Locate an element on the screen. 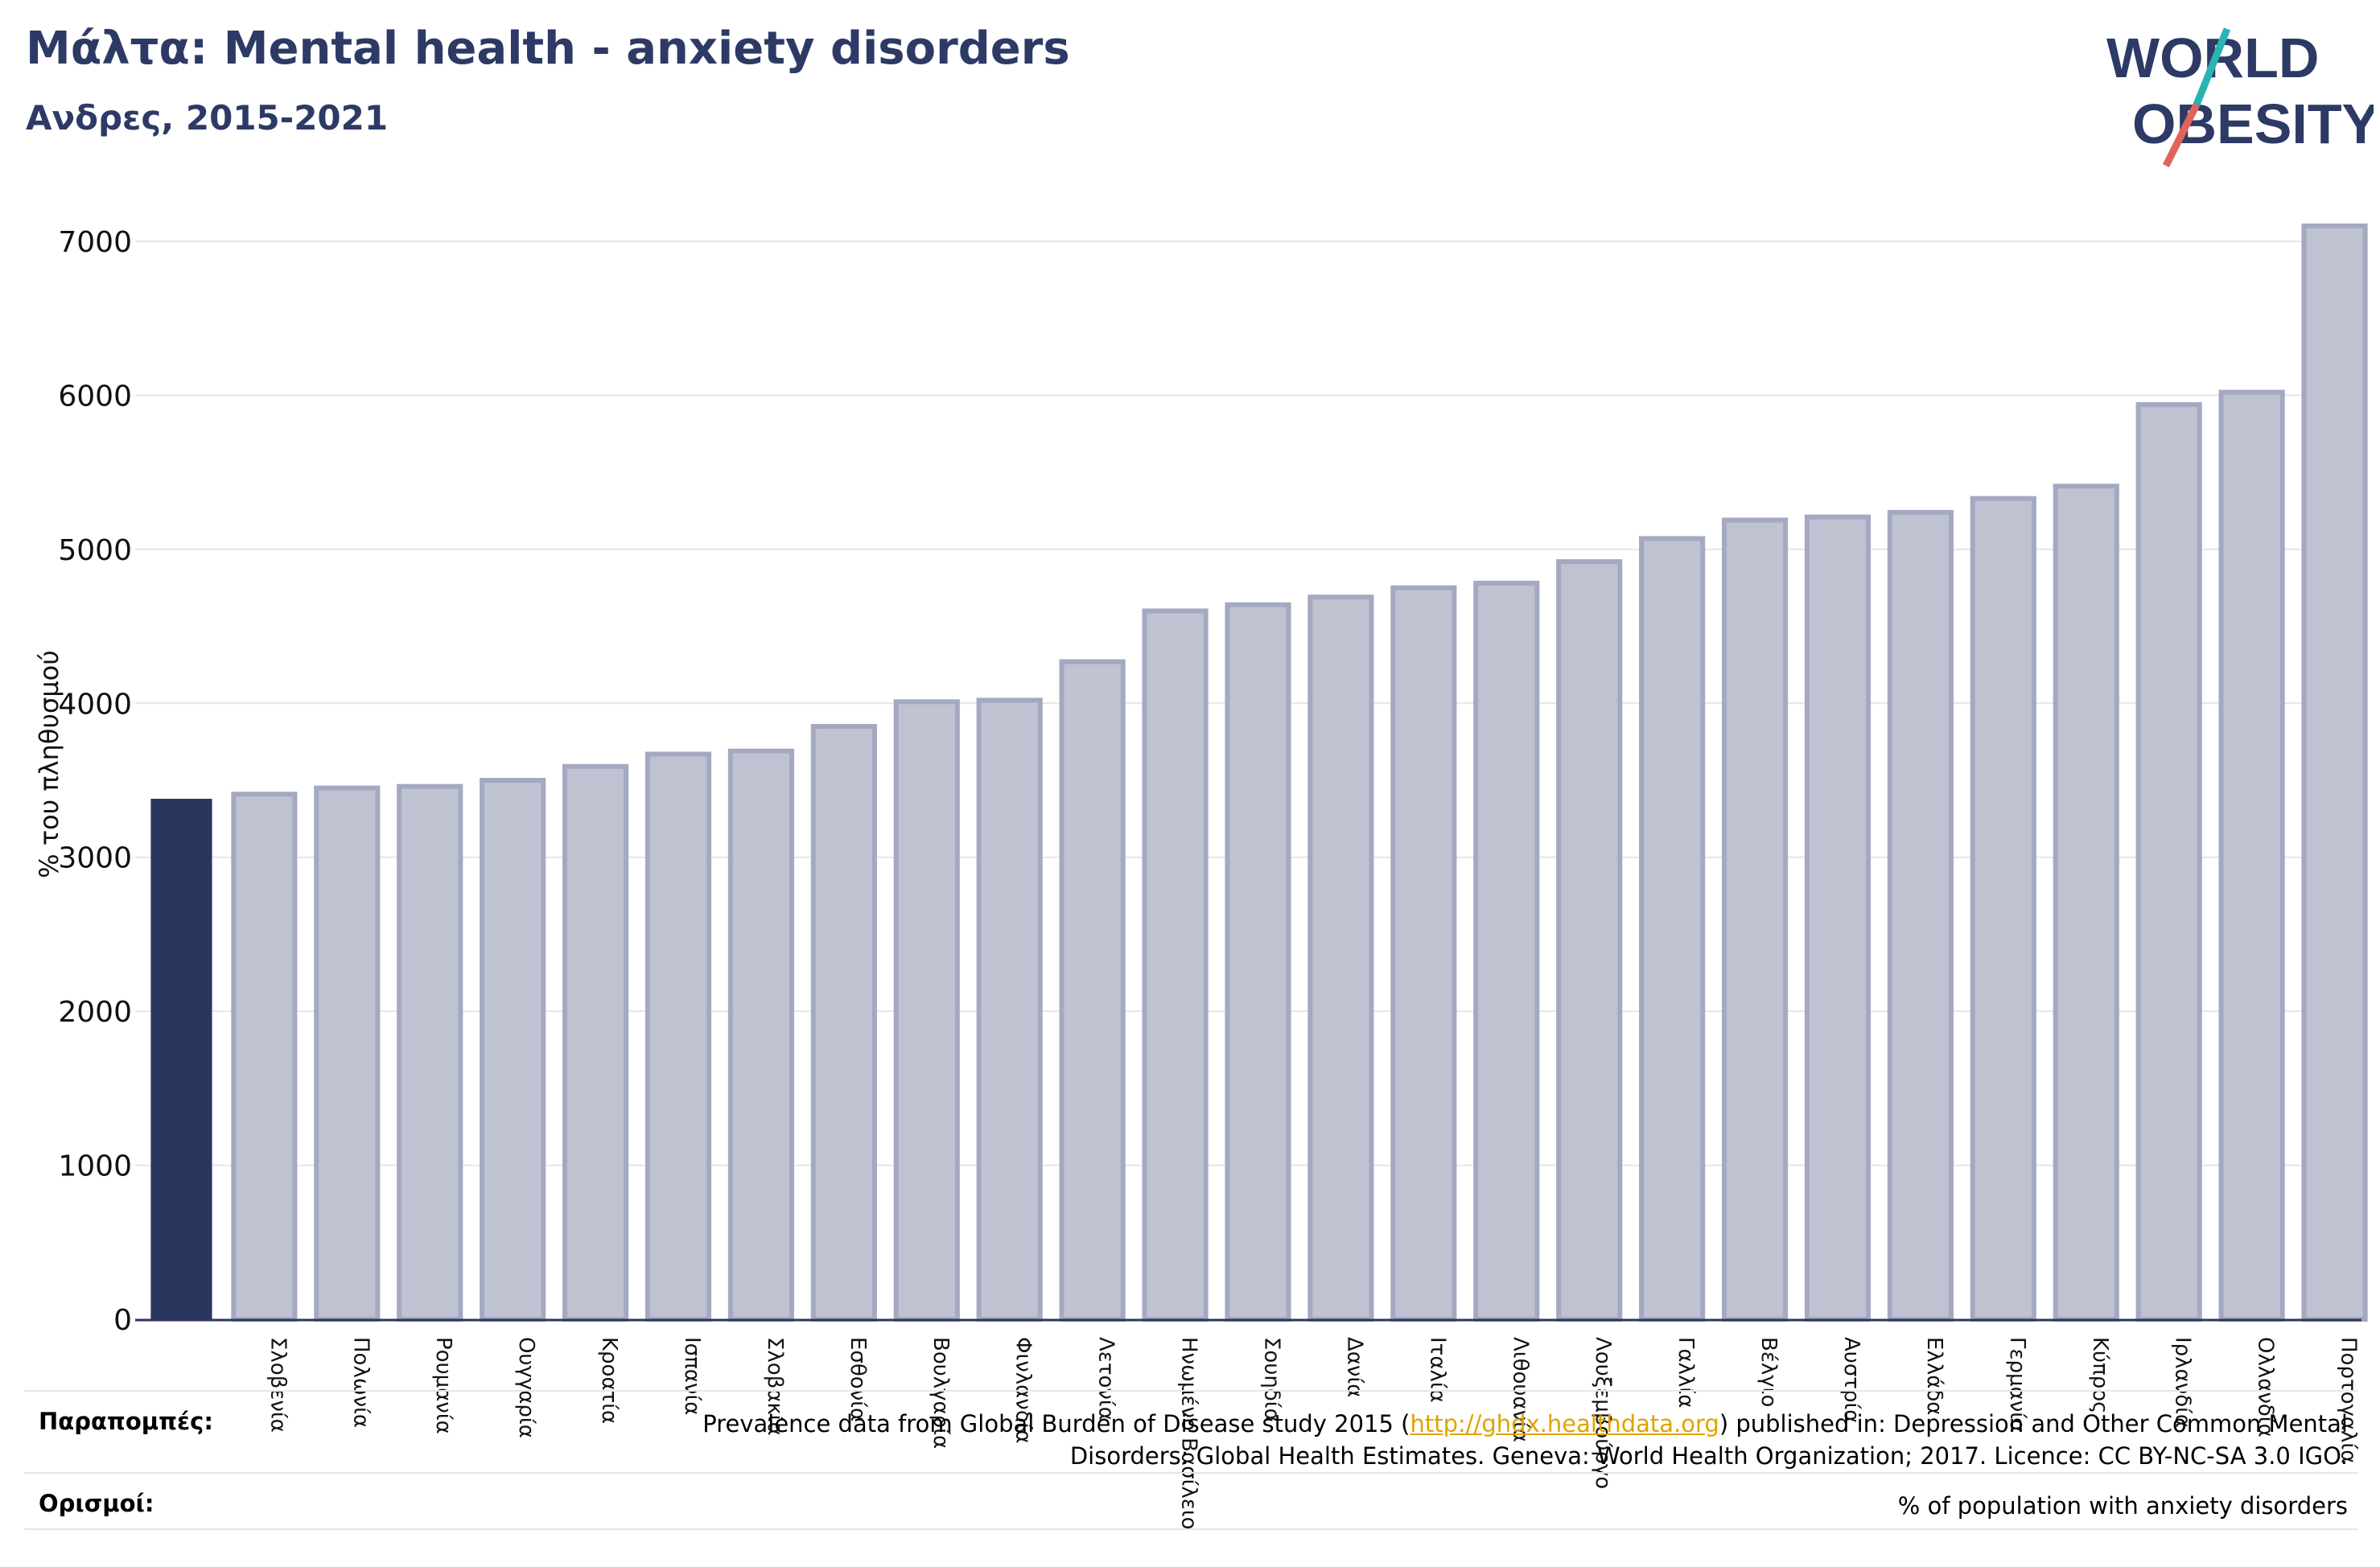  bar-Λουξεμβούργο is located at coordinates (1590, 941).